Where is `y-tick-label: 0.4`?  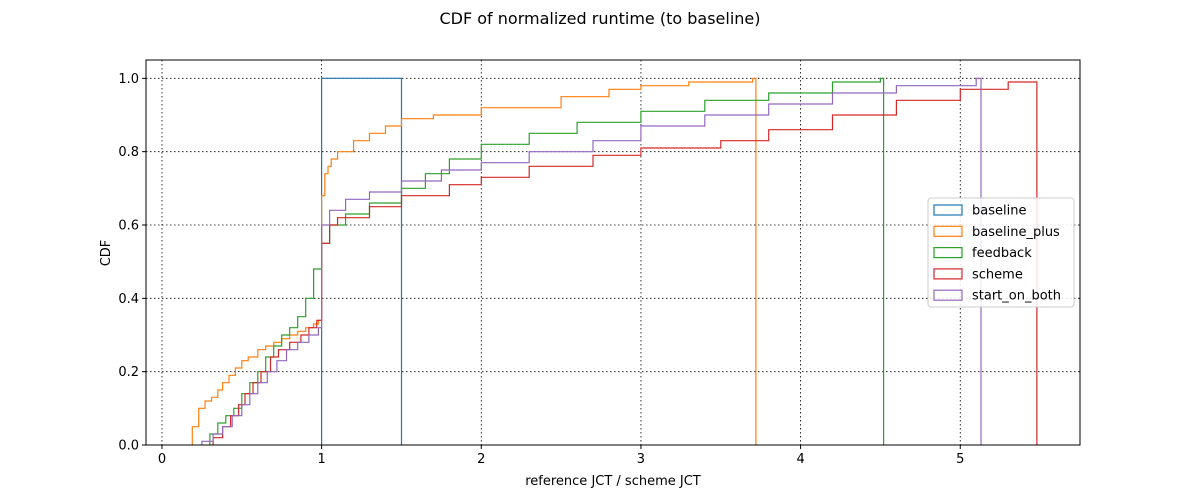 y-tick-label: 0.4 is located at coordinates (128, 299).